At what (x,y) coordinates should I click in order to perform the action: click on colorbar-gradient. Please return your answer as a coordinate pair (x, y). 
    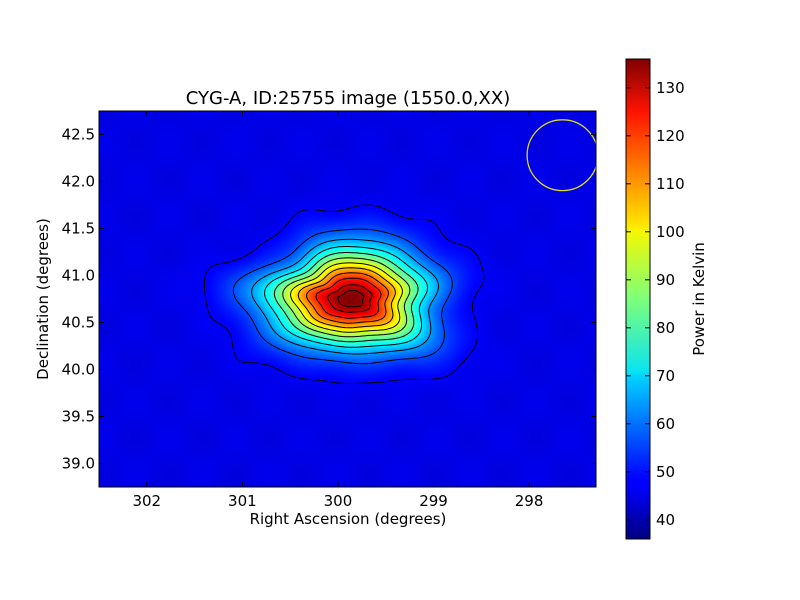
    Looking at the image, I should click on (638, 299).